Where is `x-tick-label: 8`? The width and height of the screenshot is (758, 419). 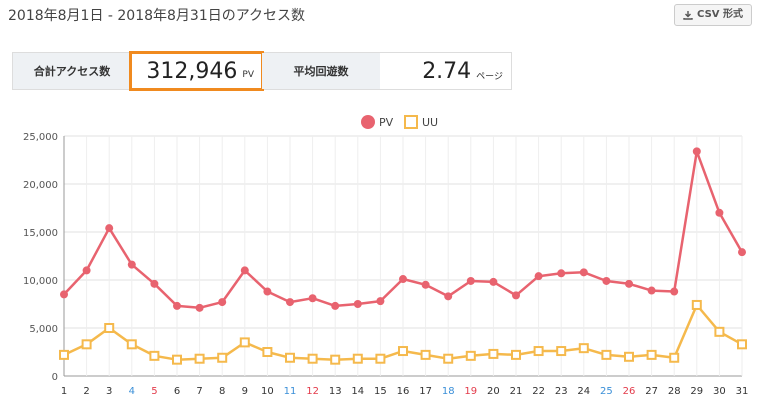 x-tick-label: 8 is located at coordinates (222, 391).